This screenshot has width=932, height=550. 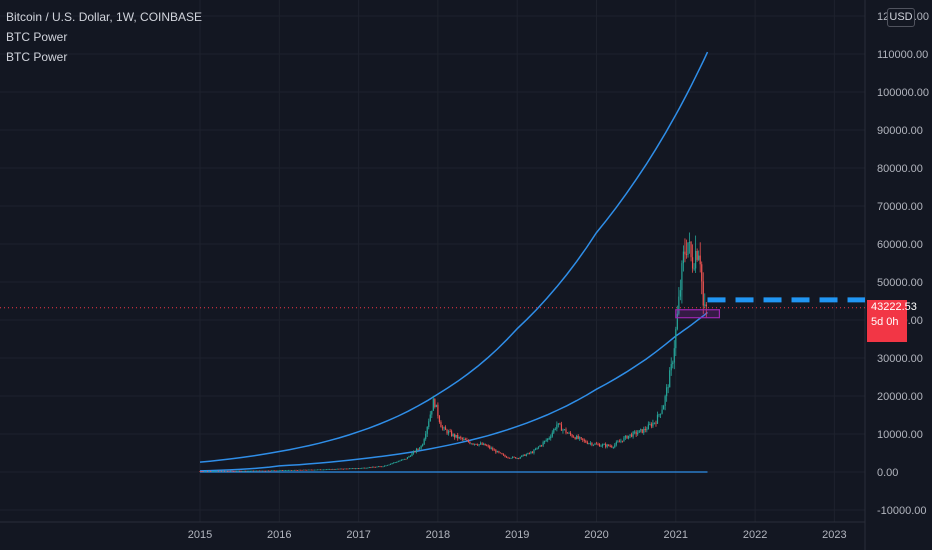 What do you see at coordinates (900, 131) in the screenshot?
I see `y-tick-label: 90000.00` at bounding box center [900, 131].